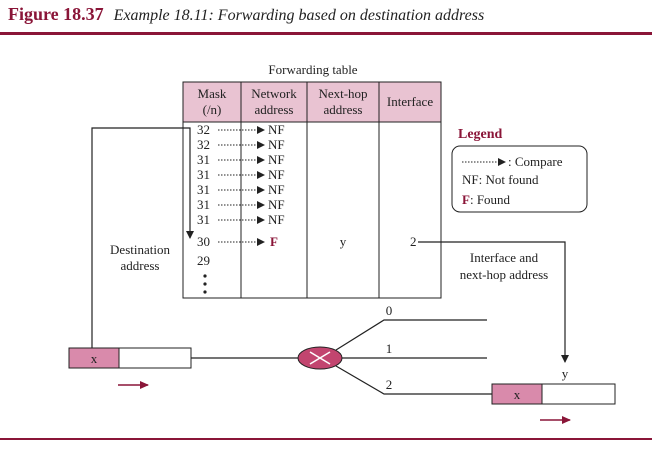 Image resolution: width=652 pixels, height=453 pixels. What do you see at coordinates (56, 14) in the screenshot?
I see `figure-number: Figure 18.37` at bounding box center [56, 14].